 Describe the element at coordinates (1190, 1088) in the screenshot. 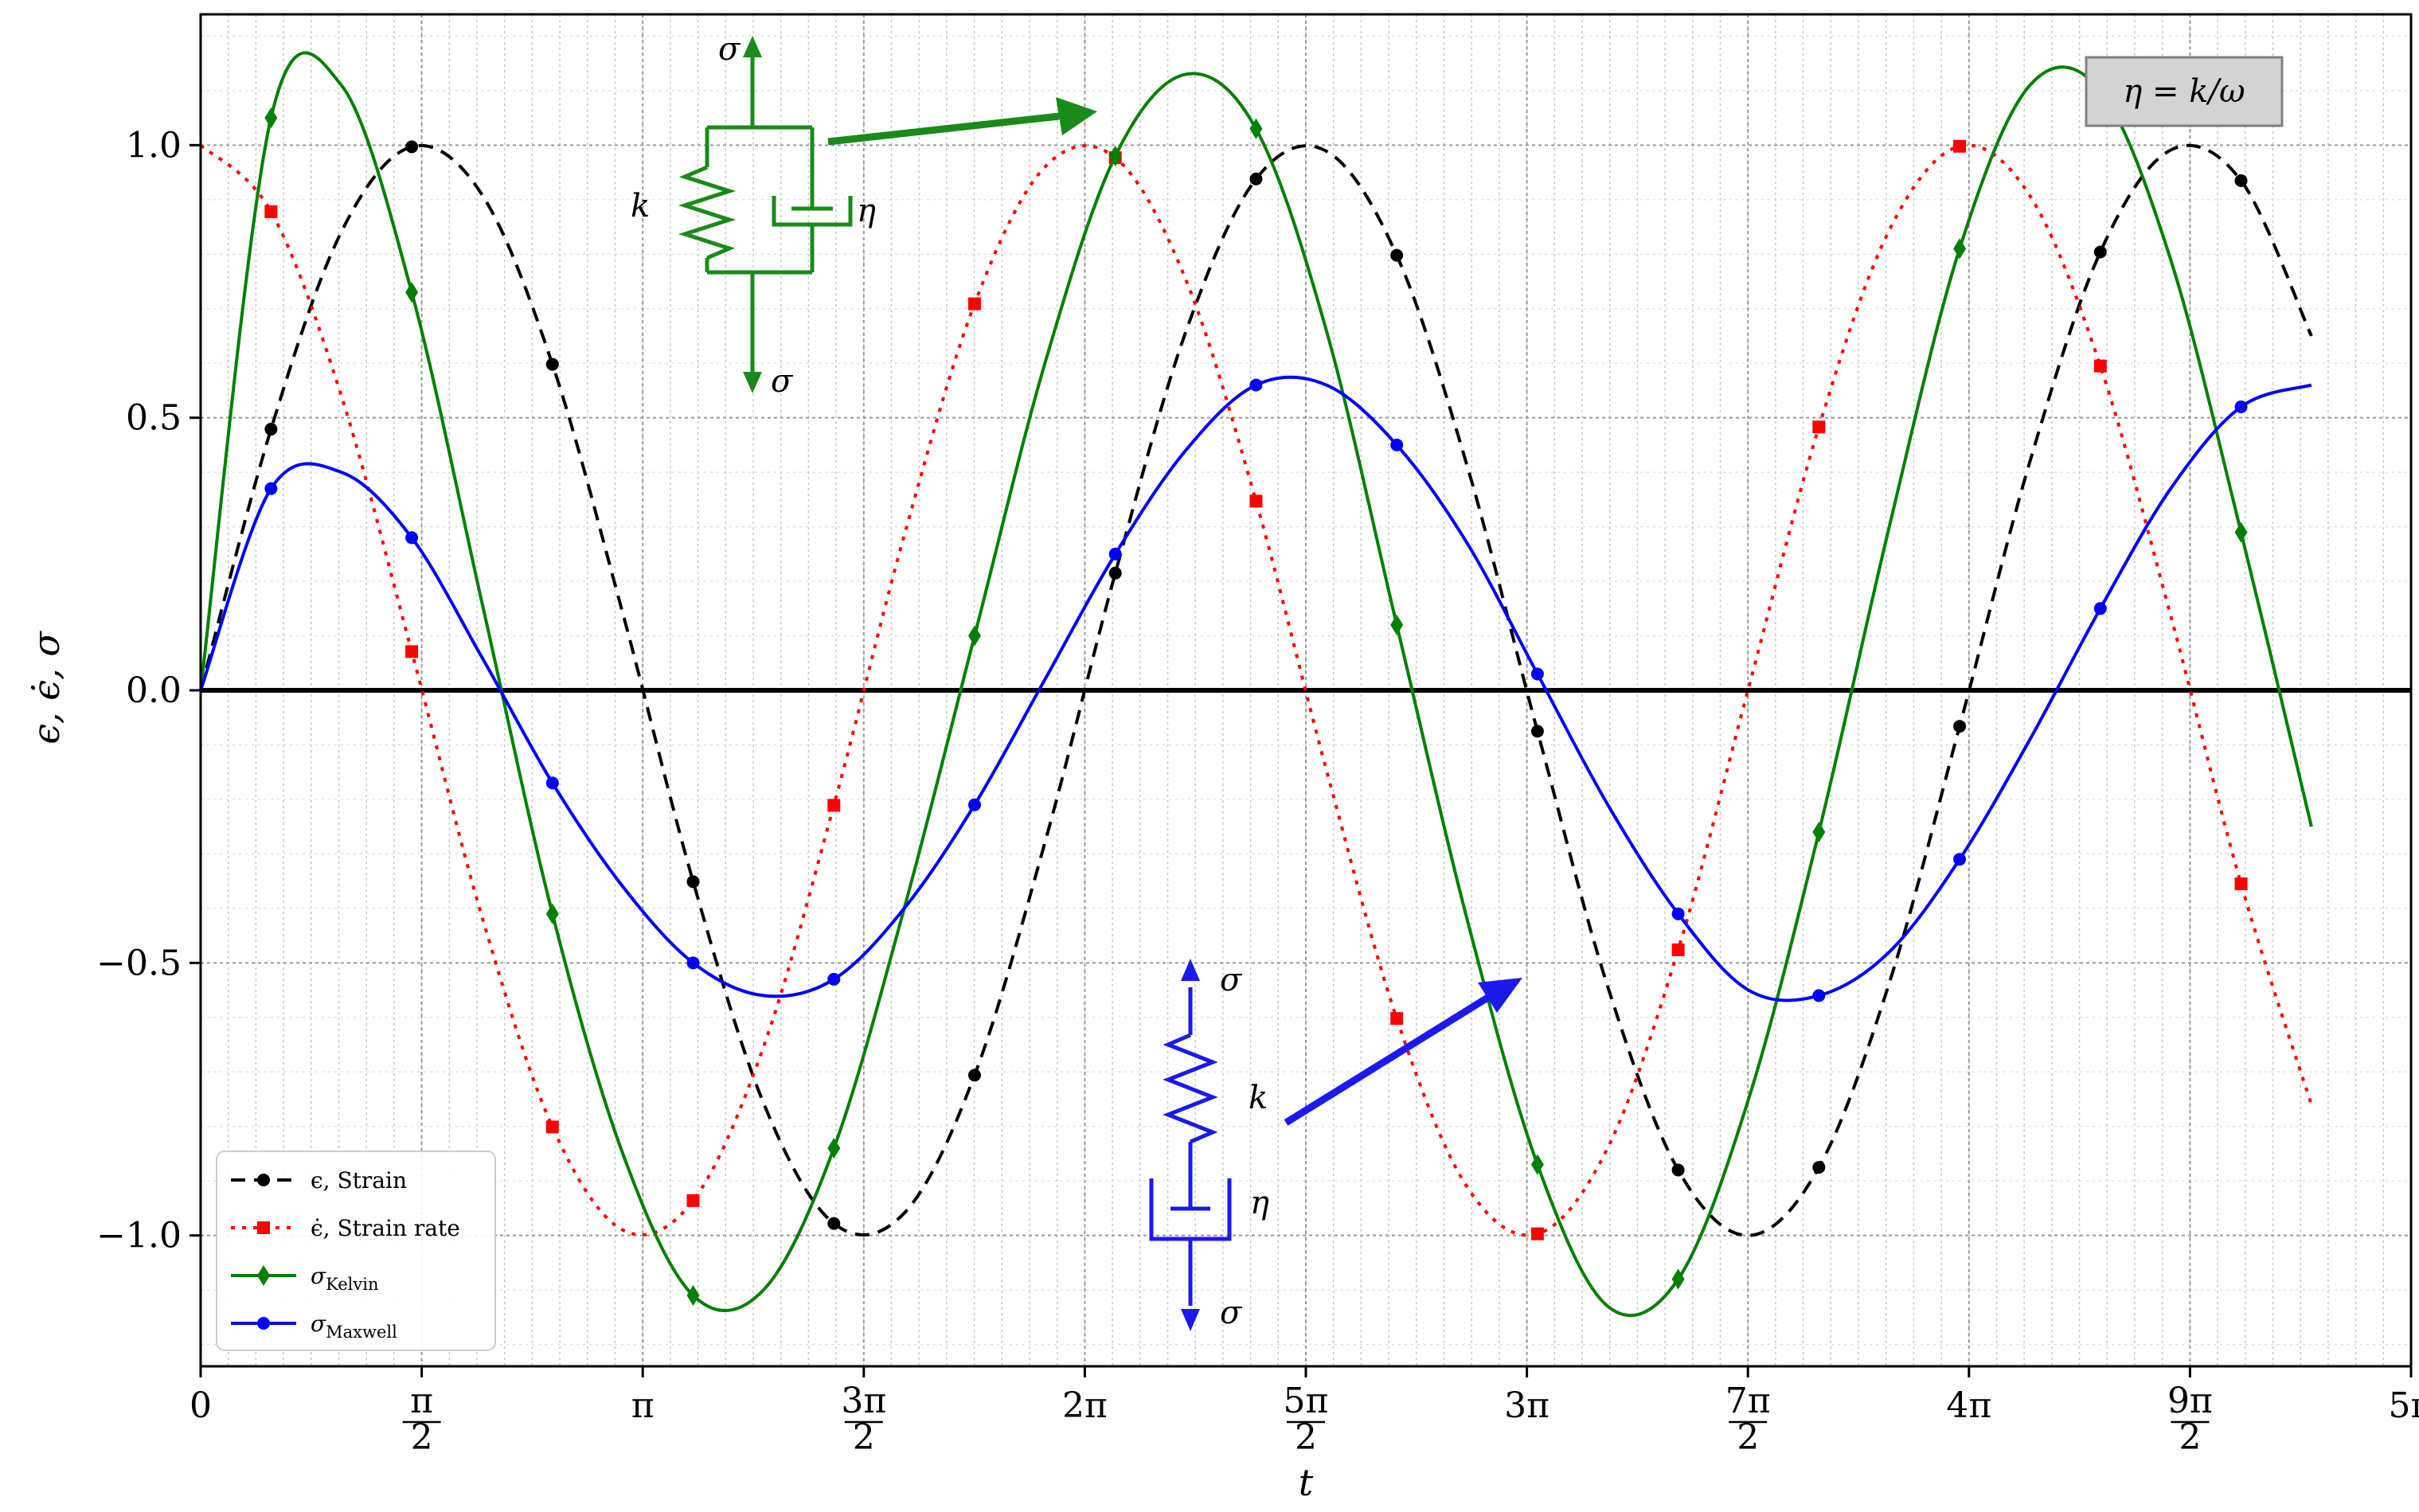

I see `maxwell-spring-icon` at that location.